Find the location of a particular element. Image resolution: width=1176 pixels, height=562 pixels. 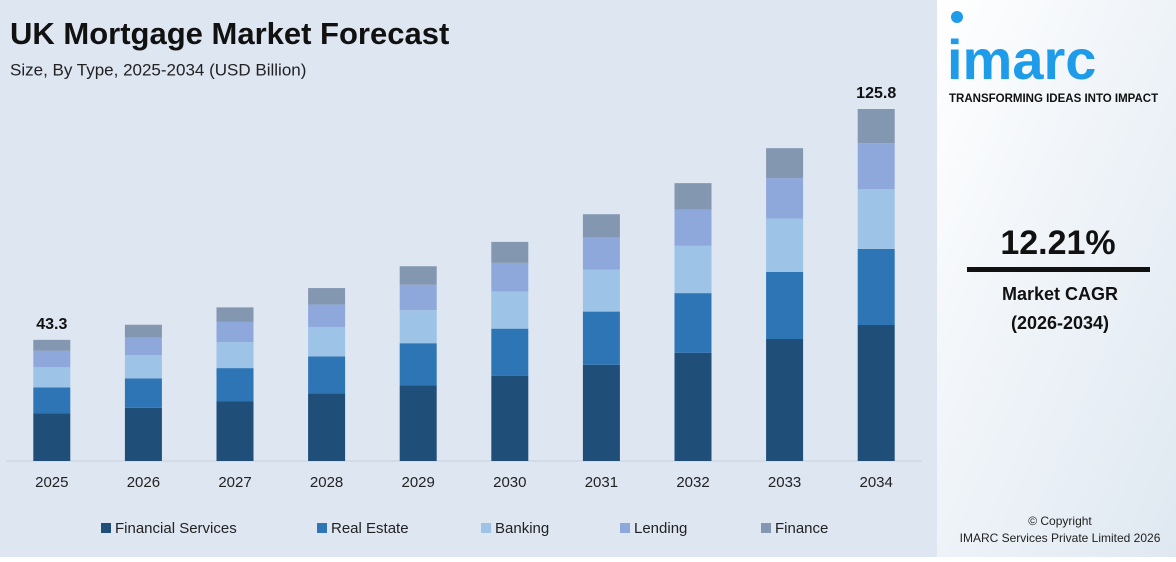

x-tick-label: 2025 is located at coordinates (51, 482).